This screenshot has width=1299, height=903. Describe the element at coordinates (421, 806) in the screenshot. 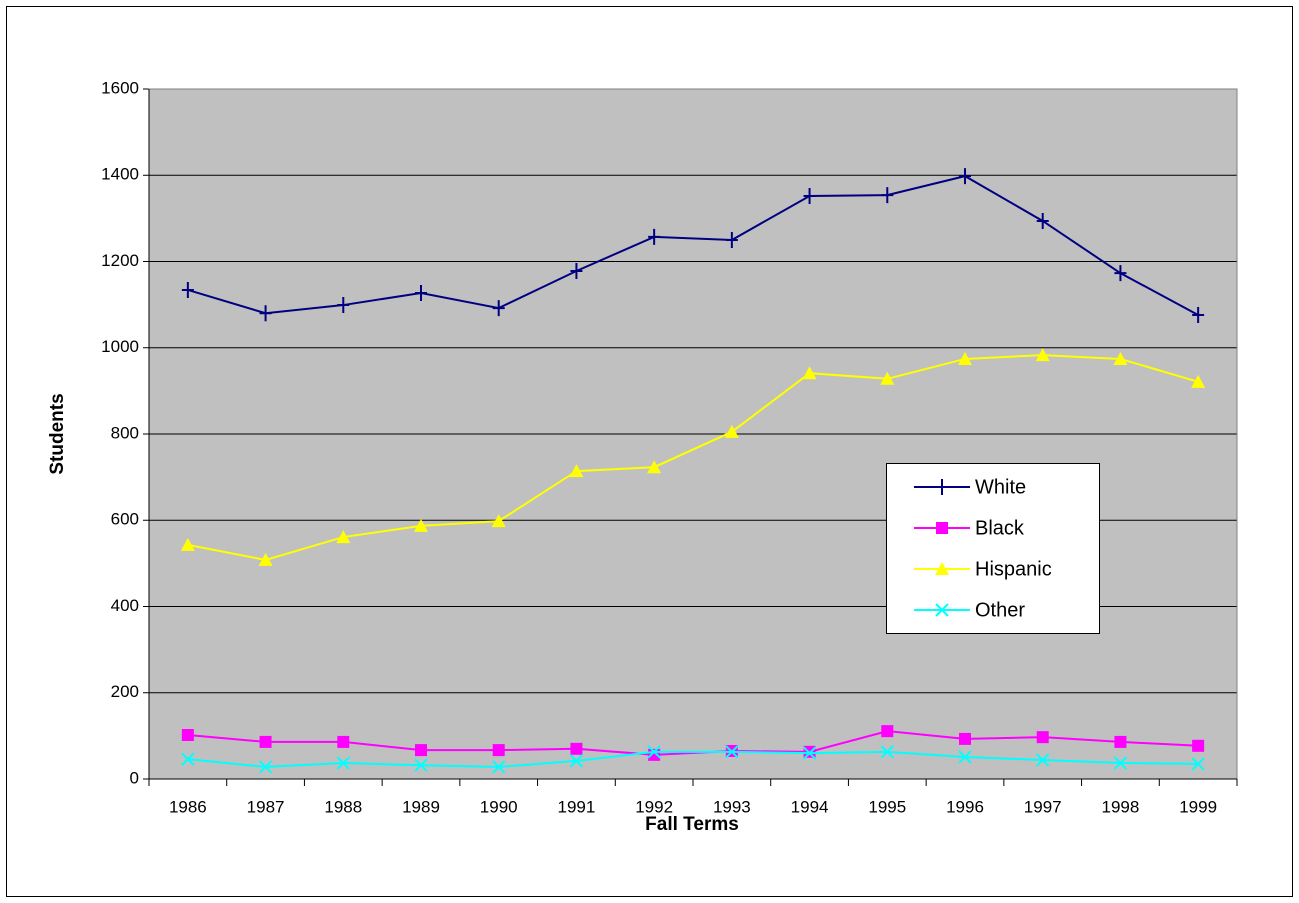

I see `x-tick-label: 1989` at that location.